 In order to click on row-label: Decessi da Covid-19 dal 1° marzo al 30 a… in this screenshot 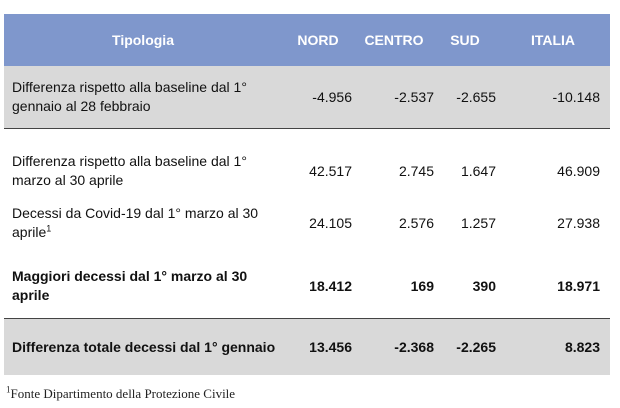, I will do `click(147, 223)`.